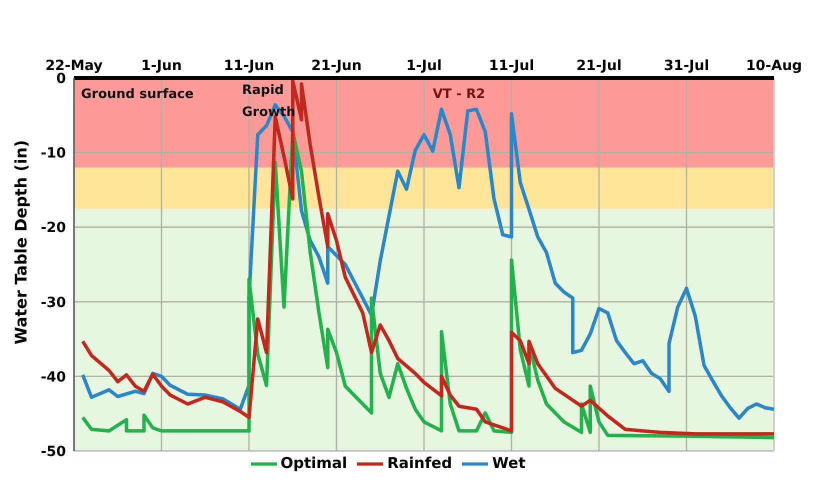  Describe the element at coordinates (21, 242) in the screenshot. I see `y-axis-title: Water Table Depth (in)` at that location.